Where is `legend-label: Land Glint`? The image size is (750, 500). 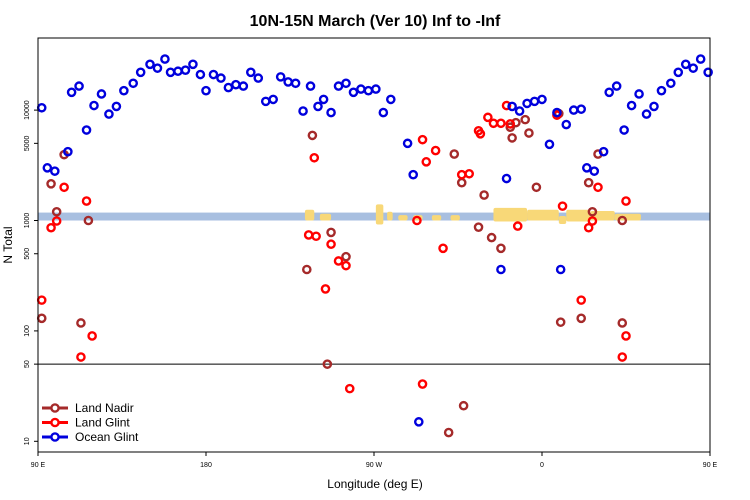
legend-label: Land Glint is located at coordinates (102, 423).